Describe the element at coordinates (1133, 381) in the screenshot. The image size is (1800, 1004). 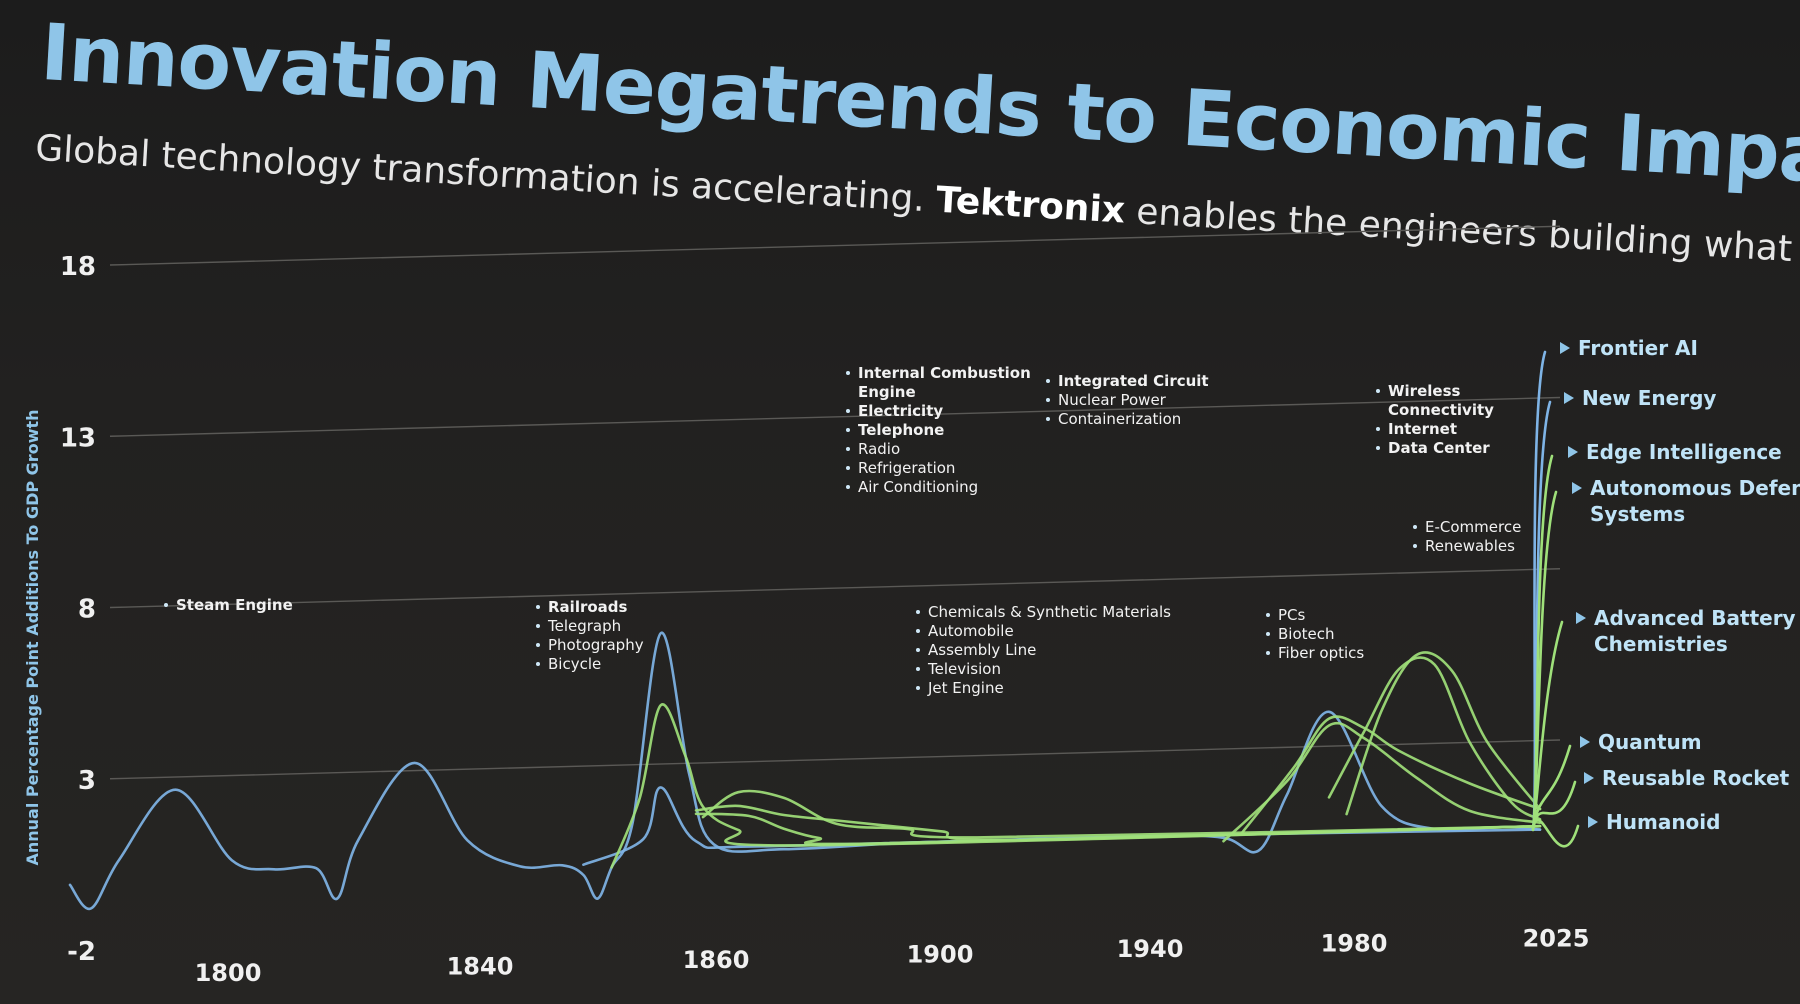
I see `annotation-item: Integrated Circuit` at that location.